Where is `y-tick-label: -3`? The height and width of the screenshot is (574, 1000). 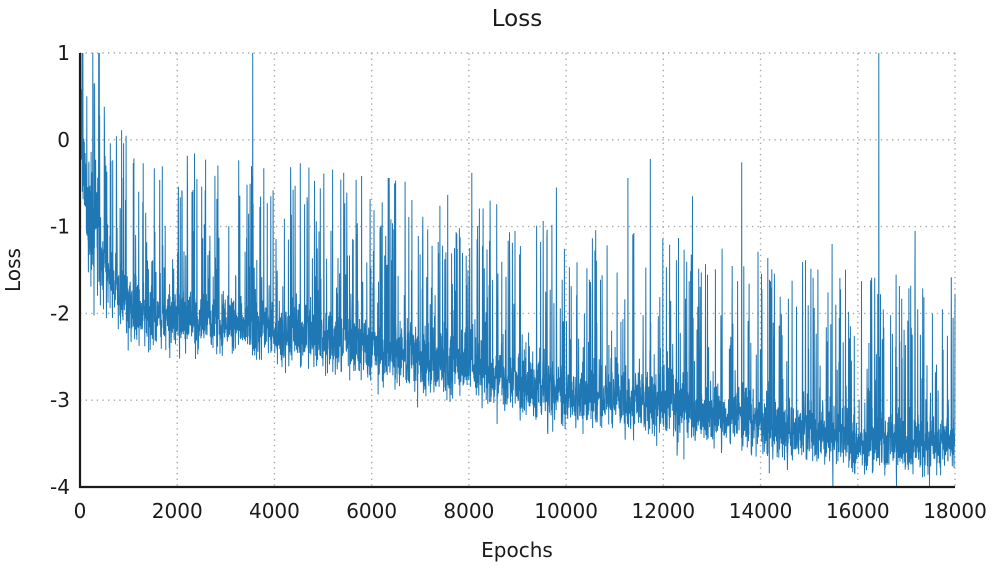
y-tick-label: -3 is located at coordinates (60, 400).